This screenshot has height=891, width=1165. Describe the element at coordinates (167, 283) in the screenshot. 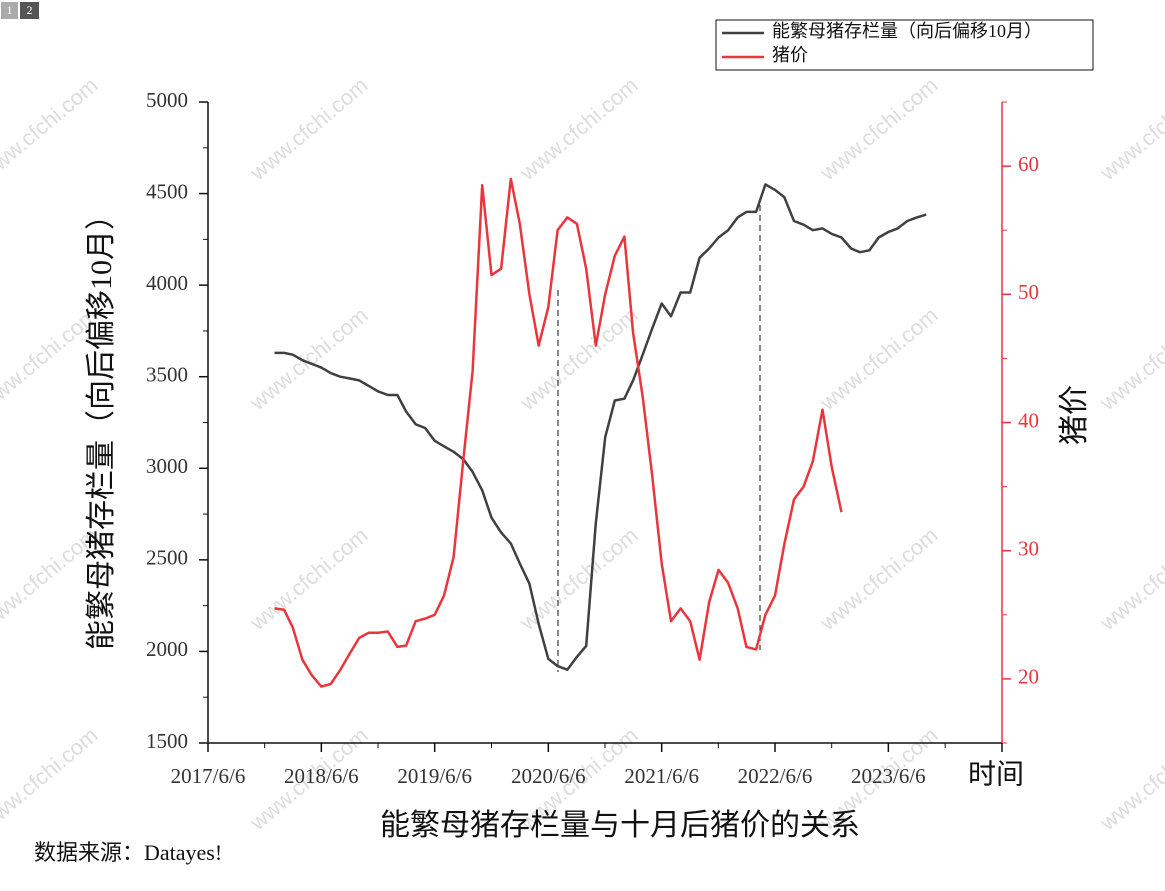

I see `y-tick-label: 4000` at that location.